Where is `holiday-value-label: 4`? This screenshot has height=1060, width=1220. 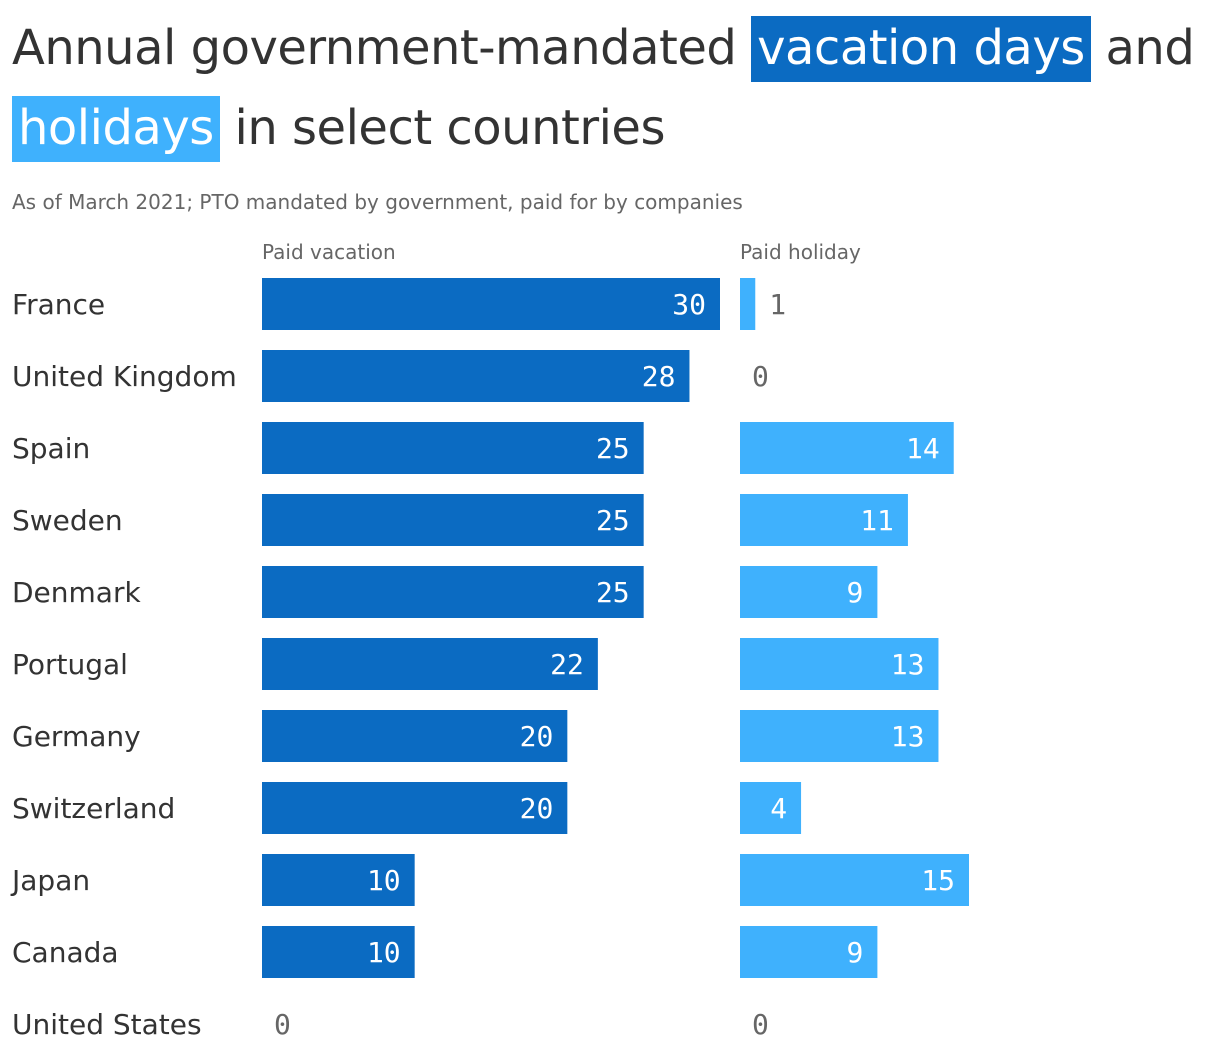 holiday-value-label: 4 is located at coordinates (778, 808).